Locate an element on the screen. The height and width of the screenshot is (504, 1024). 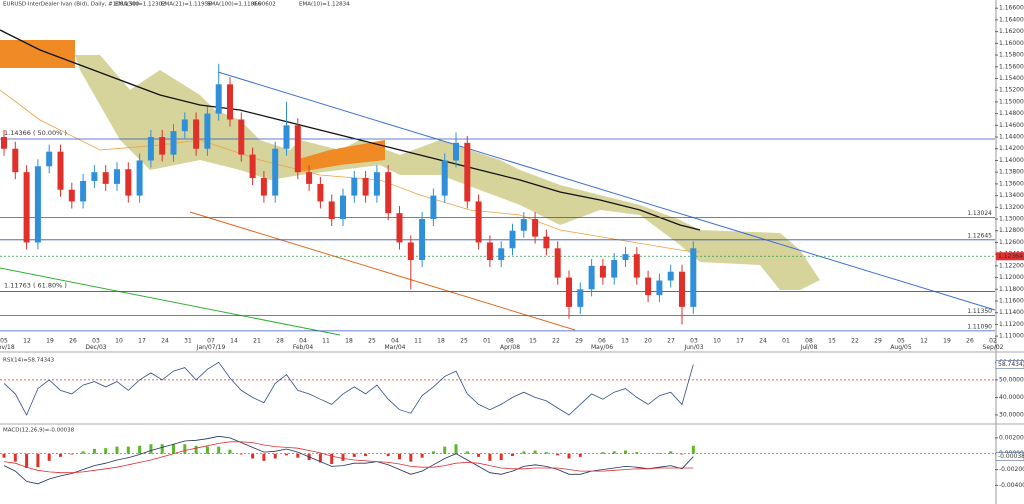
y-tick-label: 30.00000 is located at coordinates (1011, 414).